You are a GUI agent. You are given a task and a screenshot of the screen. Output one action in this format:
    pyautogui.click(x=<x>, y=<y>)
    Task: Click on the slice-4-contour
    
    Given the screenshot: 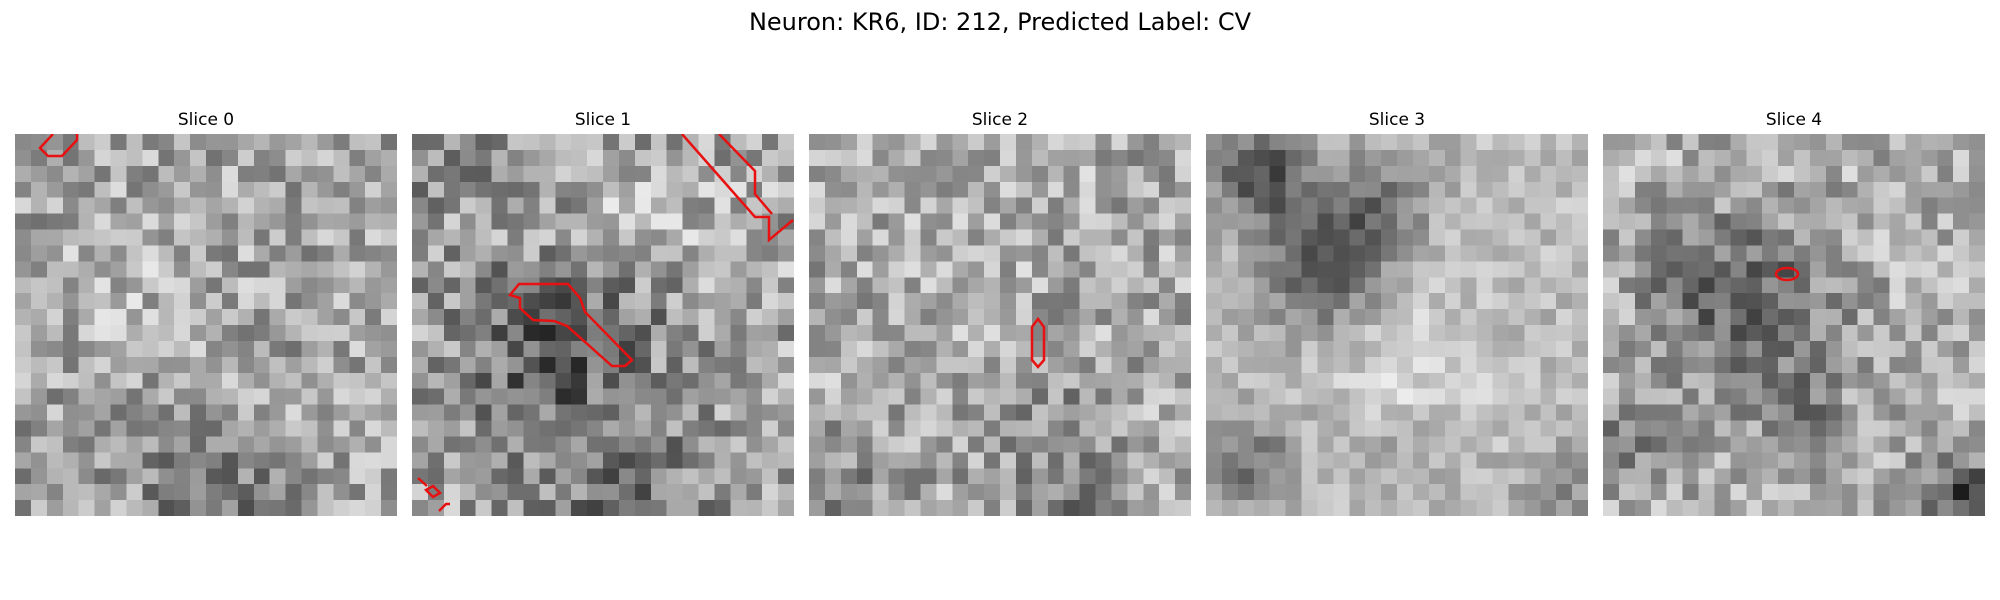 What is the action you would take?
    pyautogui.click(x=1787, y=274)
    